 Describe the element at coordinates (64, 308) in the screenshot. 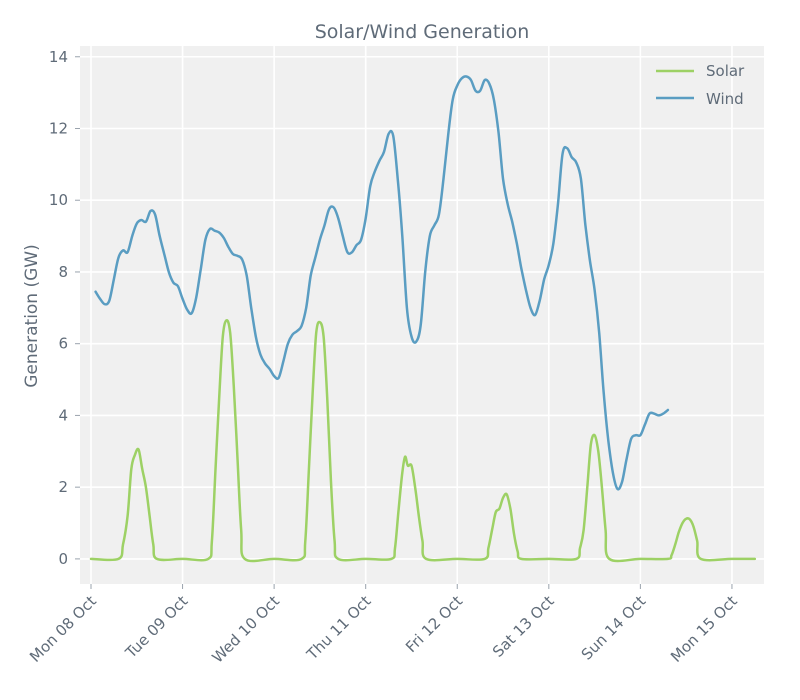

I see `y-axis-ticks: 0 2 4 6 8 10 12 14` at that location.